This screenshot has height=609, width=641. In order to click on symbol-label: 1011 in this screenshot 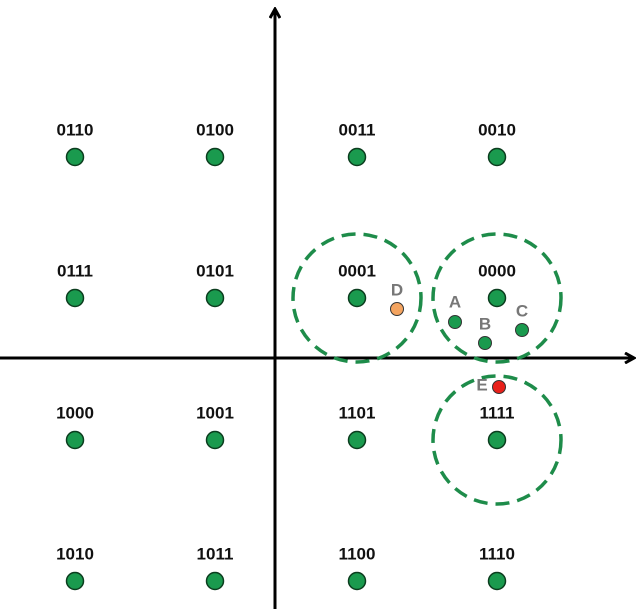, I will do `click(215, 553)`.